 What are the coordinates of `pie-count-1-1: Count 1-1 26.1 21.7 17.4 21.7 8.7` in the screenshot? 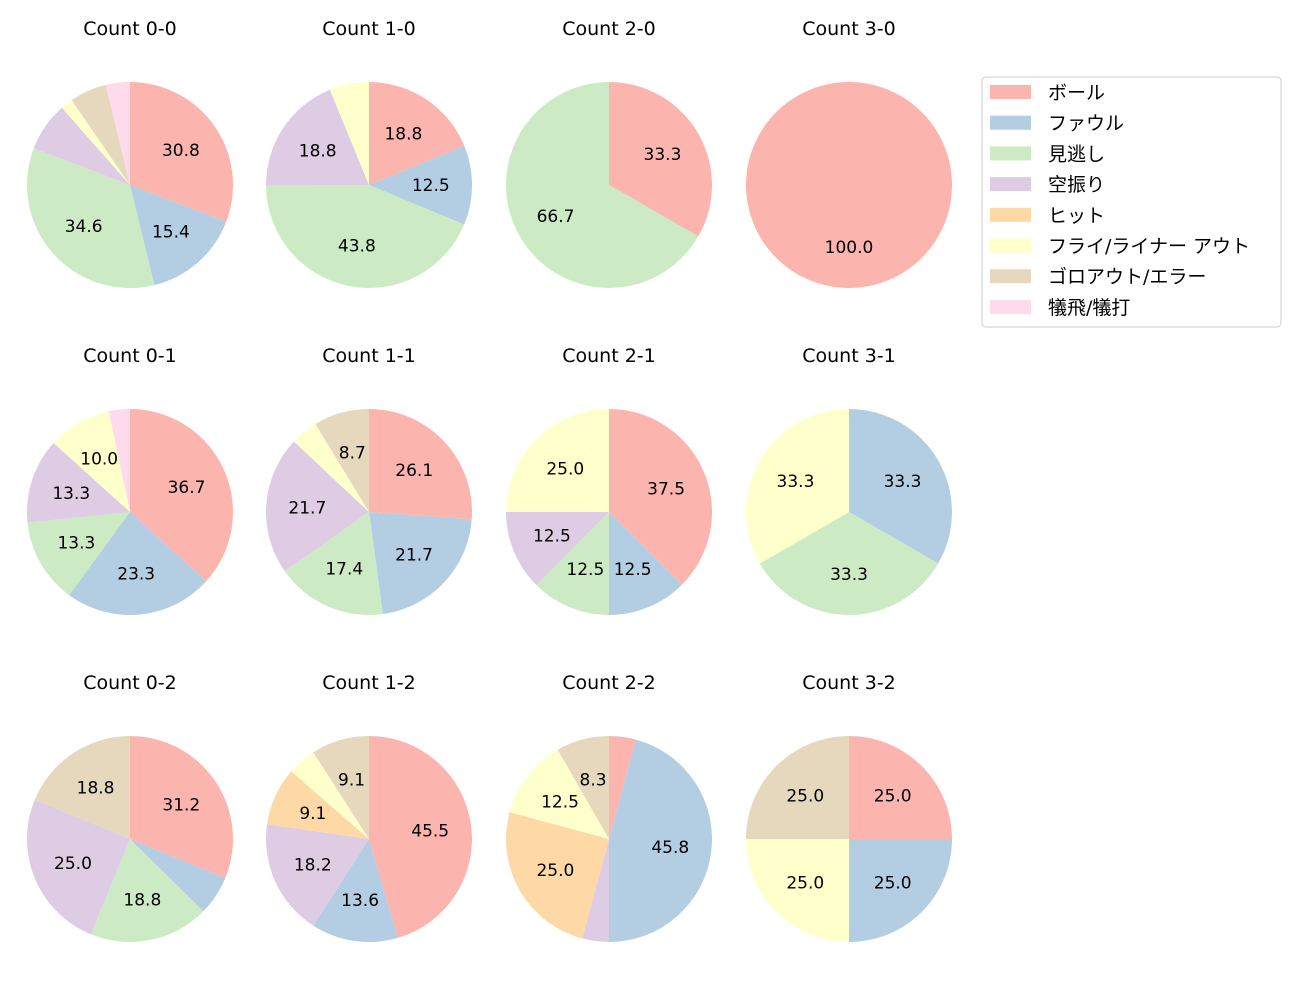 It's located at (368, 480).